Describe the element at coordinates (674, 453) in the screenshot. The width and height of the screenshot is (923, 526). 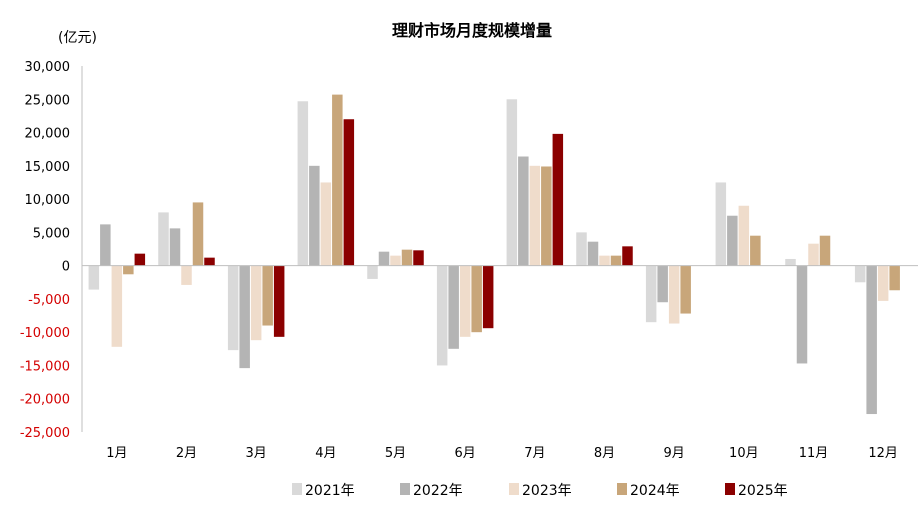
I see `x-tick-label: 9月` at that location.